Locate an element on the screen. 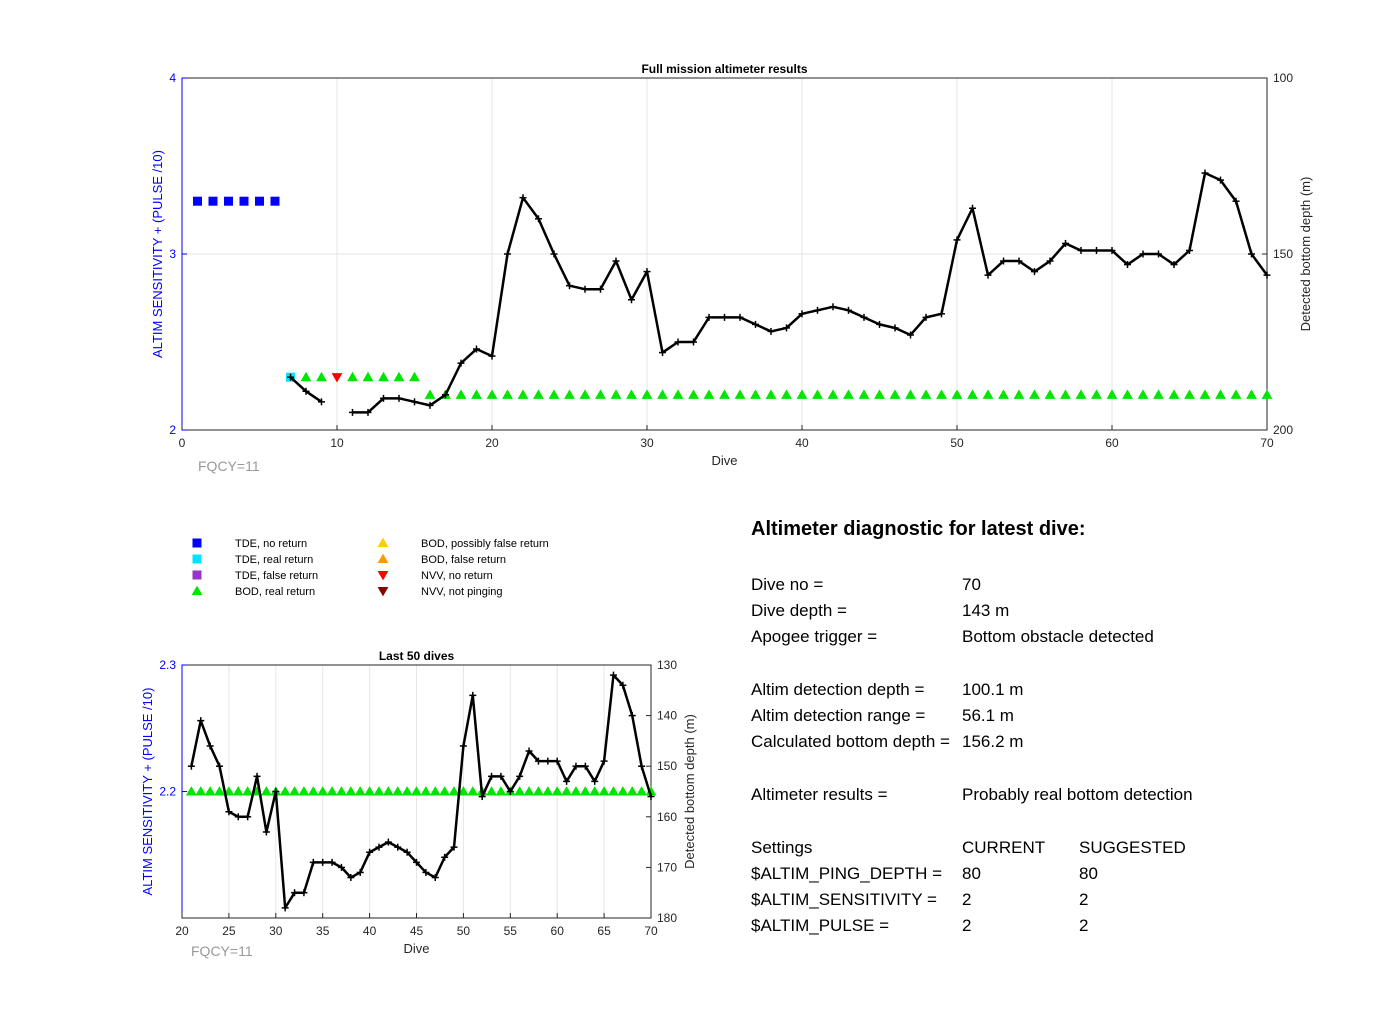 The image size is (1400, 1032). legend-entry: TDE, real return is located at coordinates (252, 560).